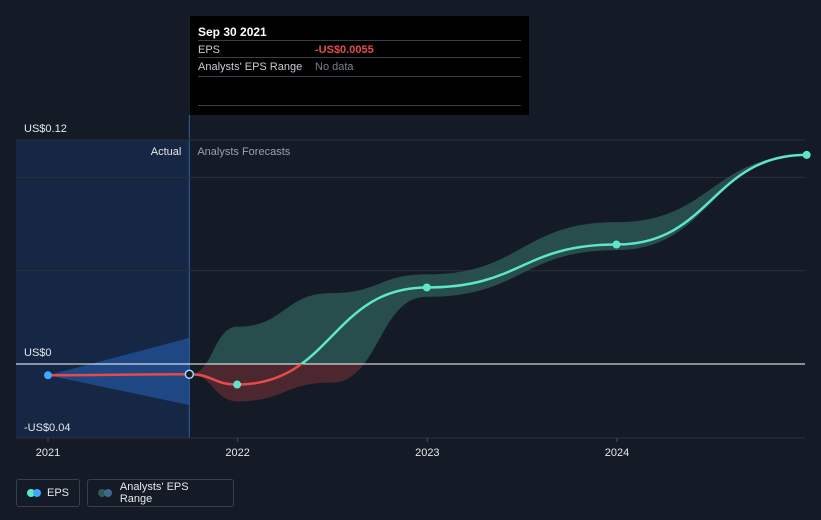 The height and width of the screenshot is (520, 821). Describe the element at coordinates (105, 493) in the screenshot. I see `range-legend-icon` at that location.